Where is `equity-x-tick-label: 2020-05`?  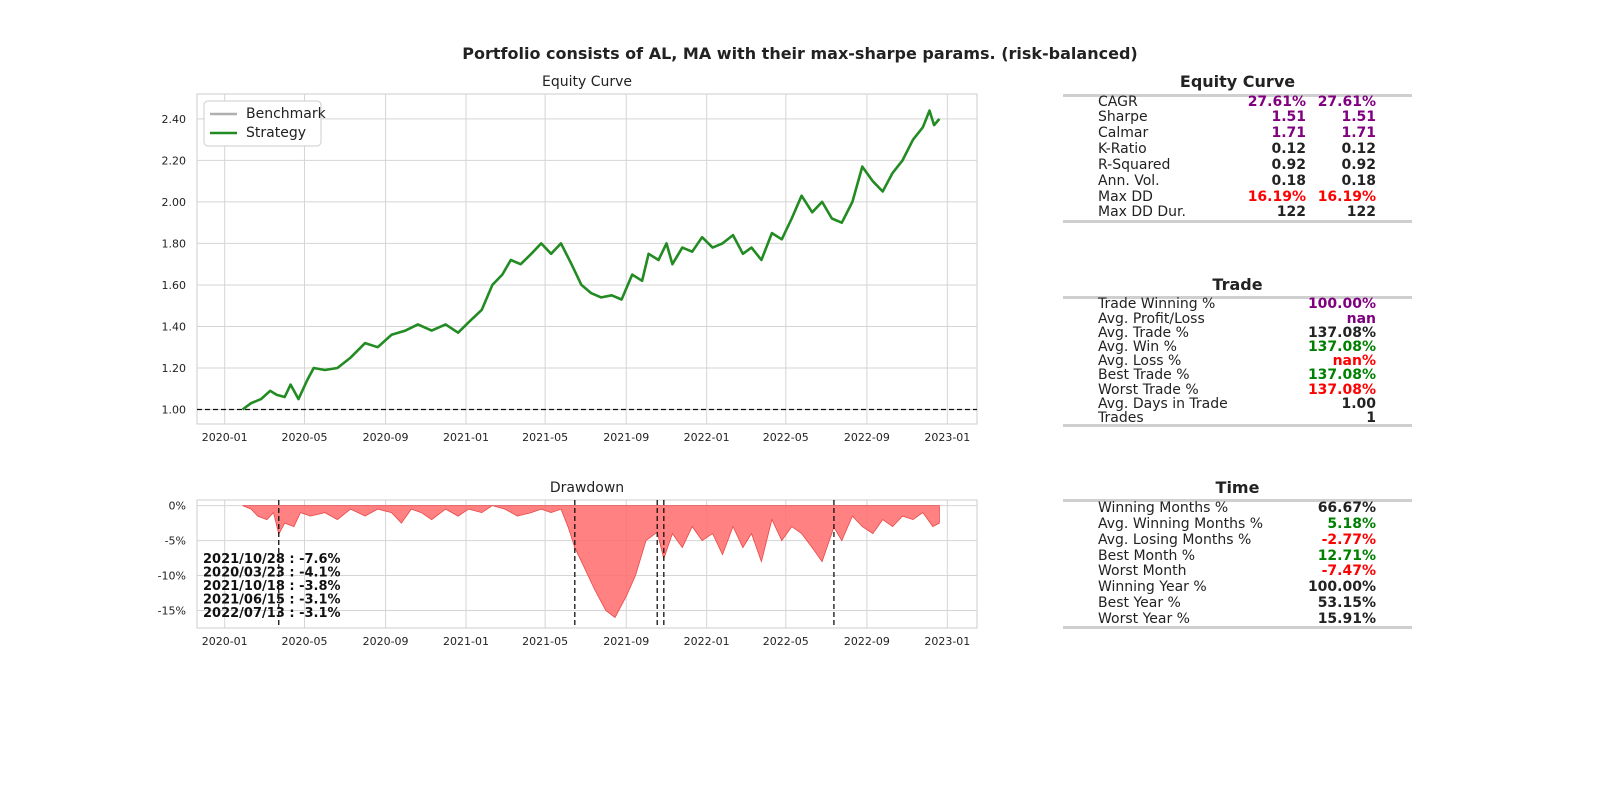
equity-x-tick-label: 2020-05 is located at coordinates (304, 437).